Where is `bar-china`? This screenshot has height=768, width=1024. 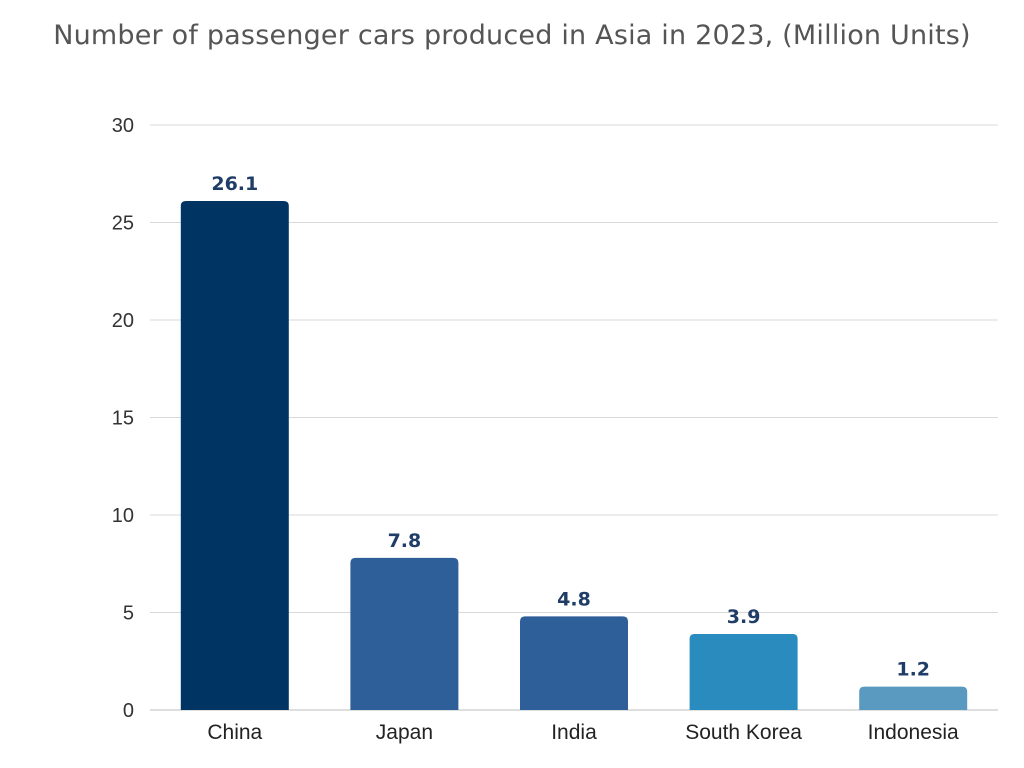 bar-china is located at coordinates (234, 456).